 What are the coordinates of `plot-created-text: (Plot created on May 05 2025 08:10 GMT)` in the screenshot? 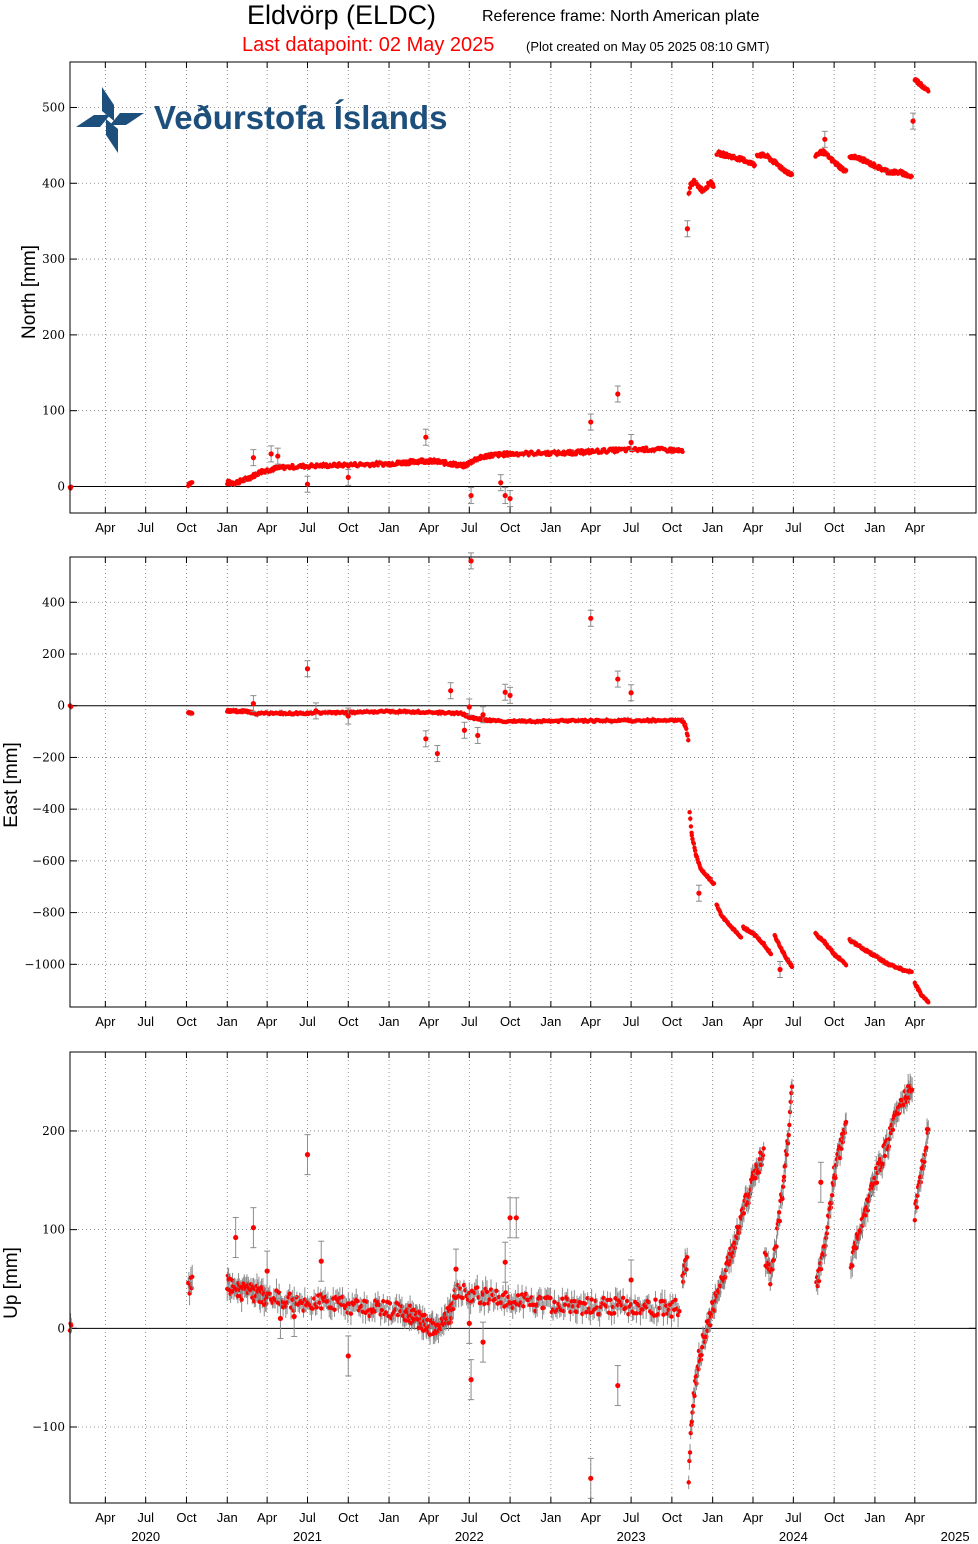 It's located at (648, 46).